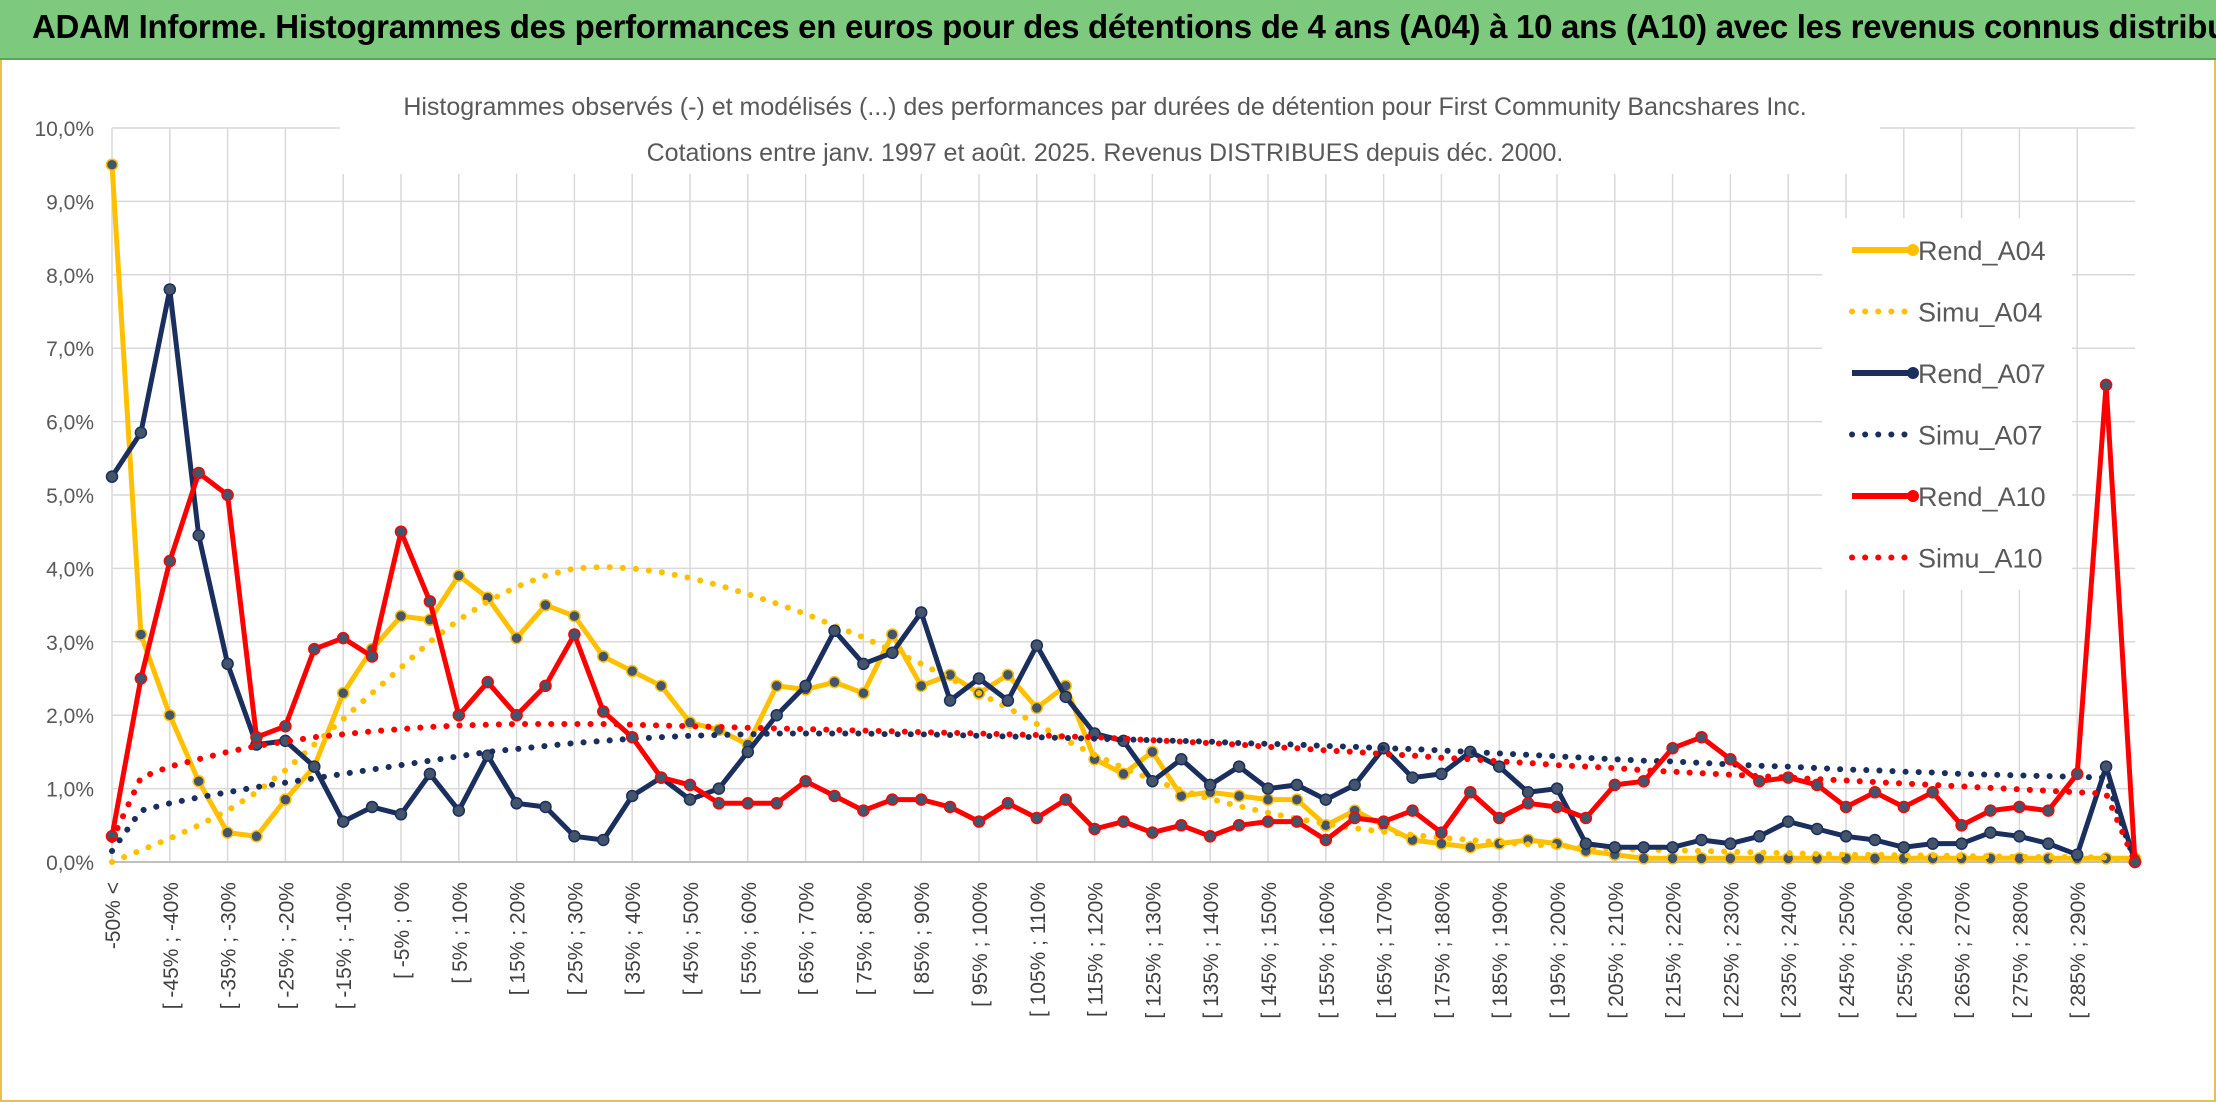 This screenshot has width=2216, height=1102. What do you see at coordinates (70, 643) in the screenshot?
I see `y-tick-label: 3,0%` at bounding box center [70, 643].